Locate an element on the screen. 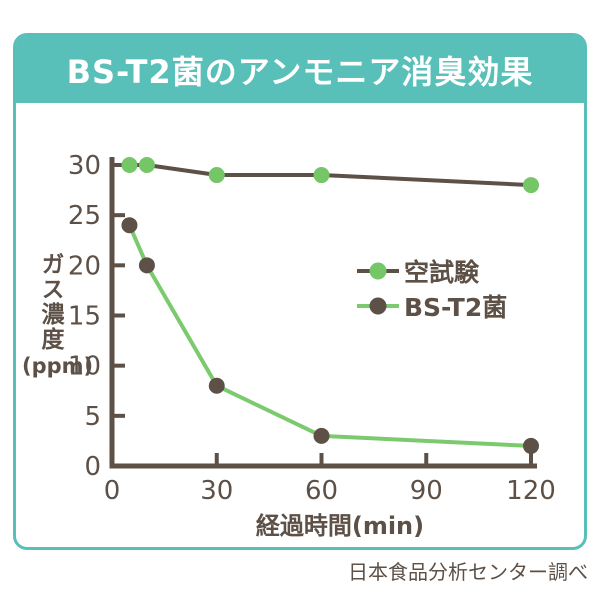 Image resolution: width=600 pixels, height=600 pixels. legend-marker-blank-test is located at coordinates (378, 270).